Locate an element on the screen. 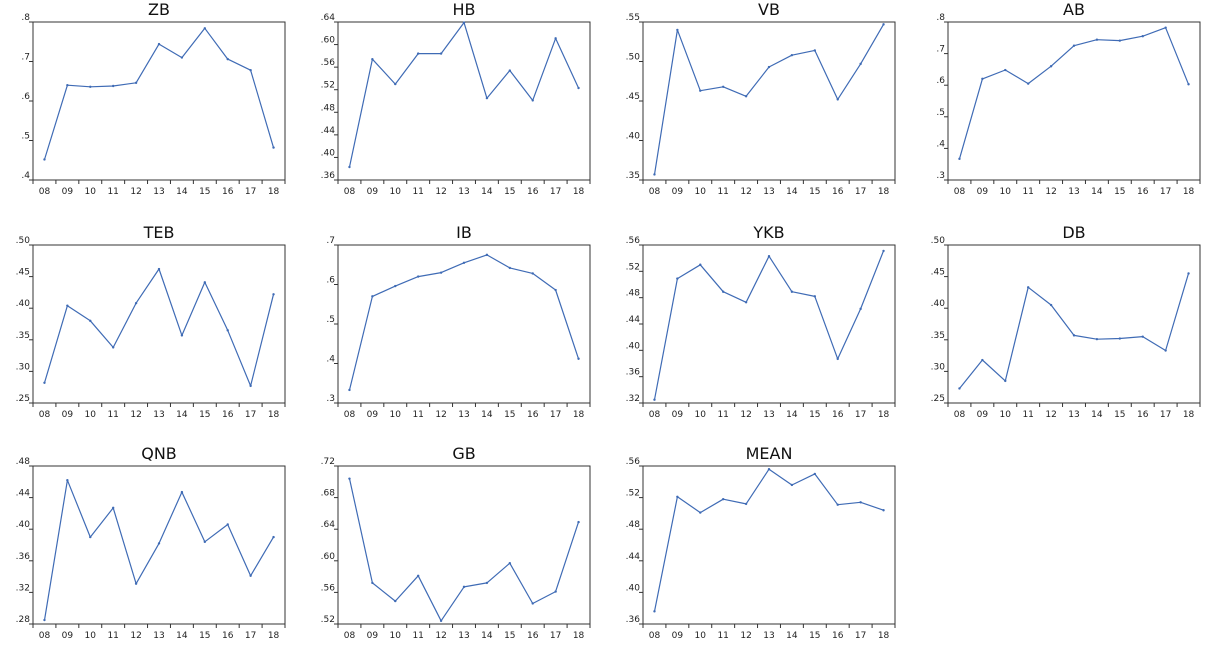 This screenshot has height=654, width=1215. y-tick-label: .8 is located at coordinates (940, 18).